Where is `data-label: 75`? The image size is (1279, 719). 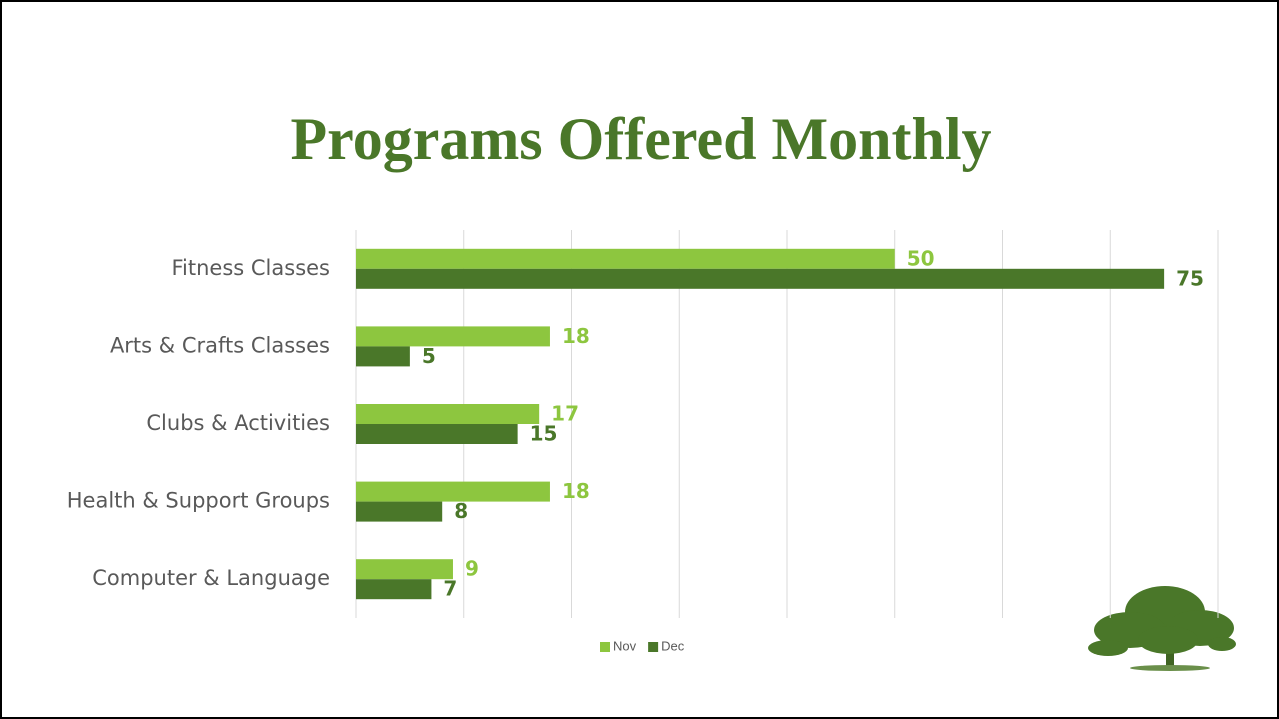
data-label: 75 is located at coordinates (1190, 278).